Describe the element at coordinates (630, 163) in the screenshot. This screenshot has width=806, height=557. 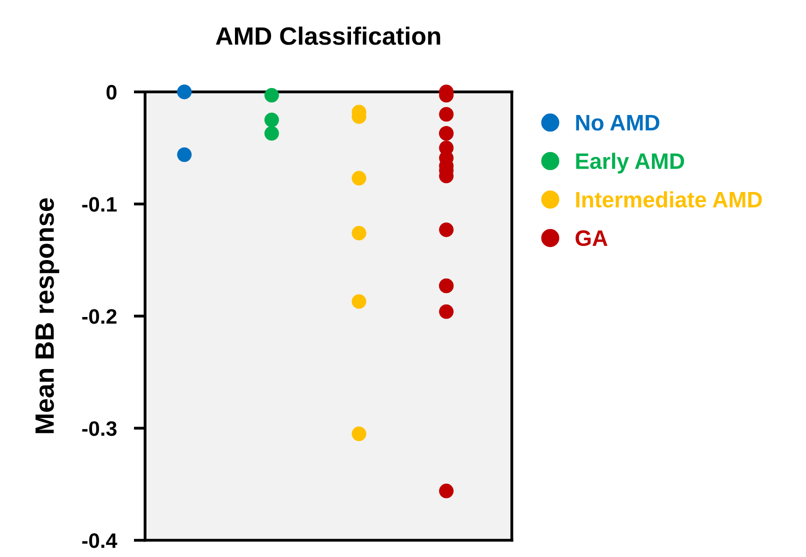
I see `legend-label: Early AMD` at that location.